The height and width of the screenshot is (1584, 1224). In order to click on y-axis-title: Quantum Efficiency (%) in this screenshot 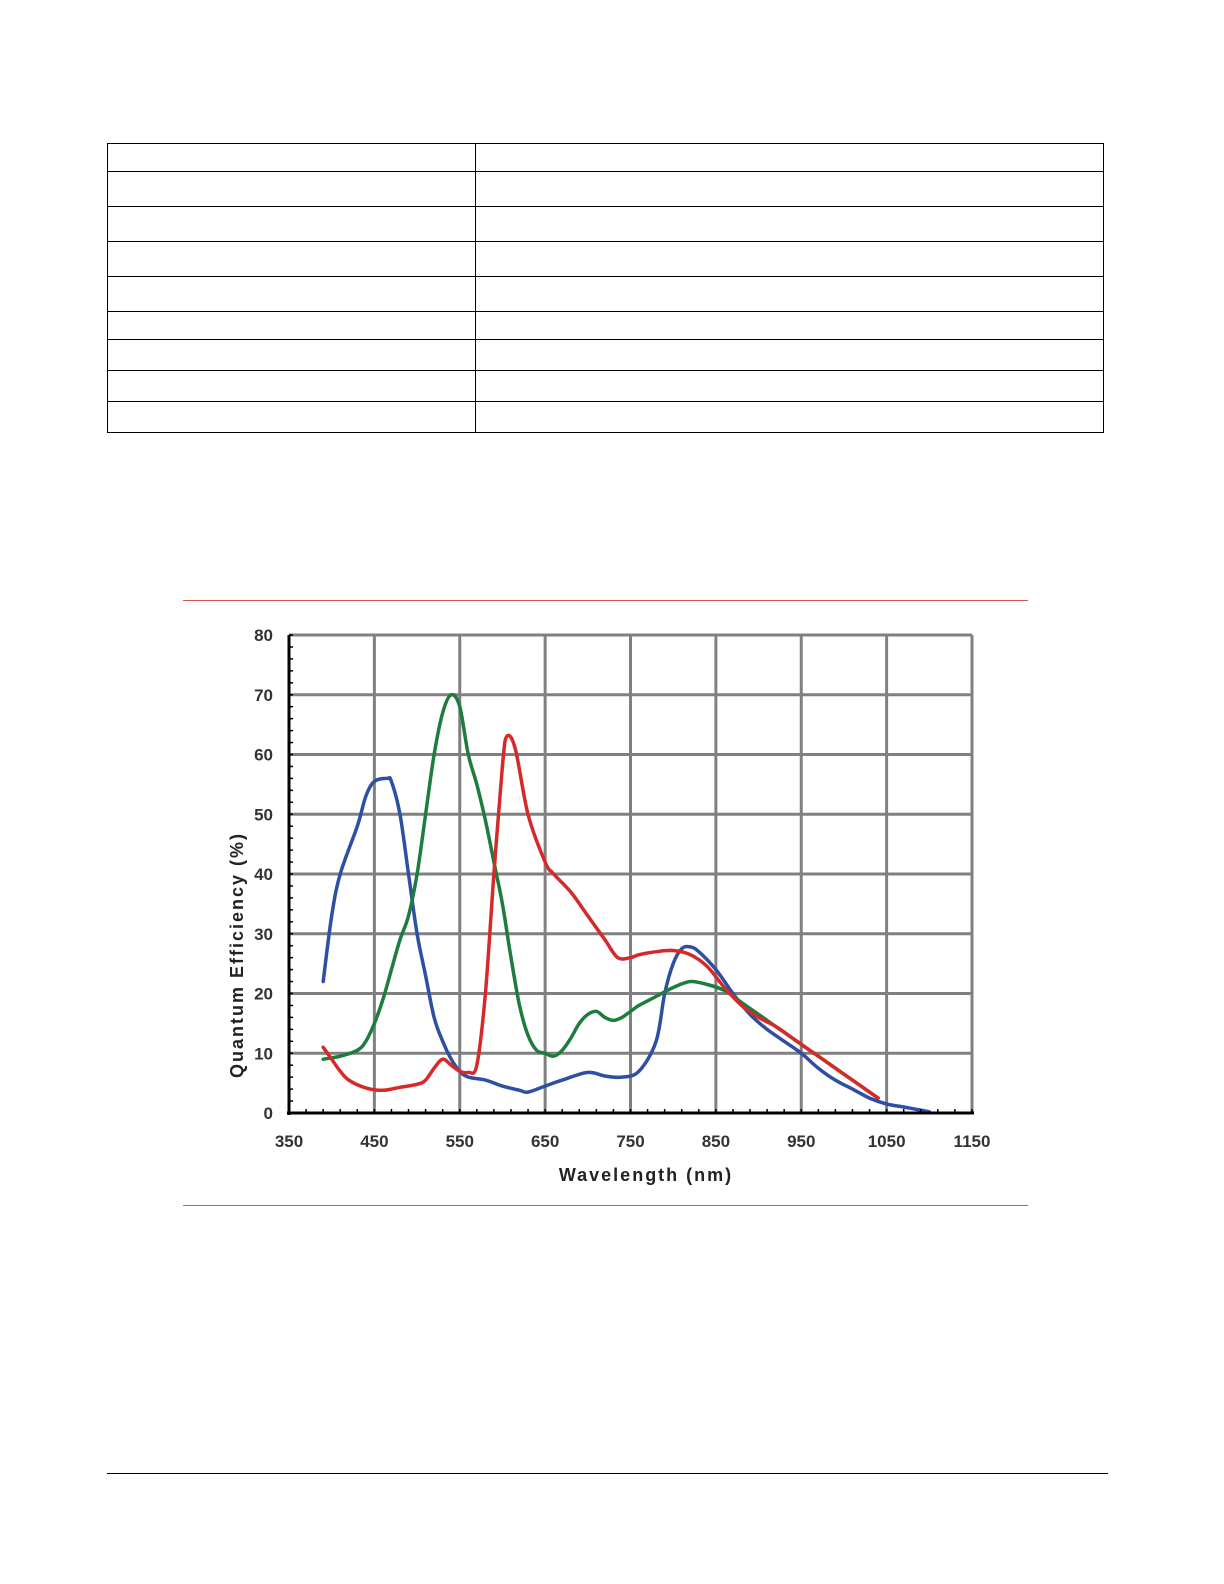, I will do `click(237, 955)`.